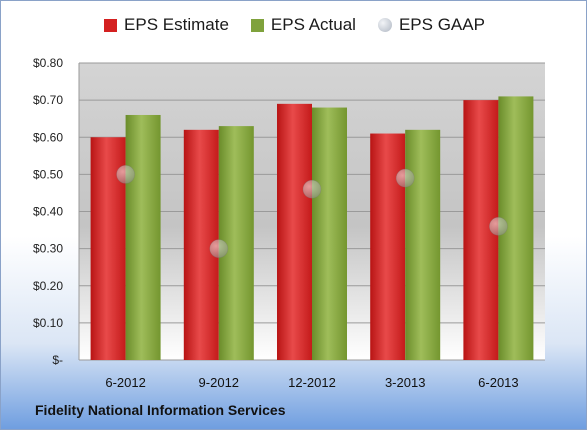 The width and height of the screenshot is (587, 430). Describe the element at coordinates (384, 25) in the screenshot. I see `legend-swatch-gaap` at that location.